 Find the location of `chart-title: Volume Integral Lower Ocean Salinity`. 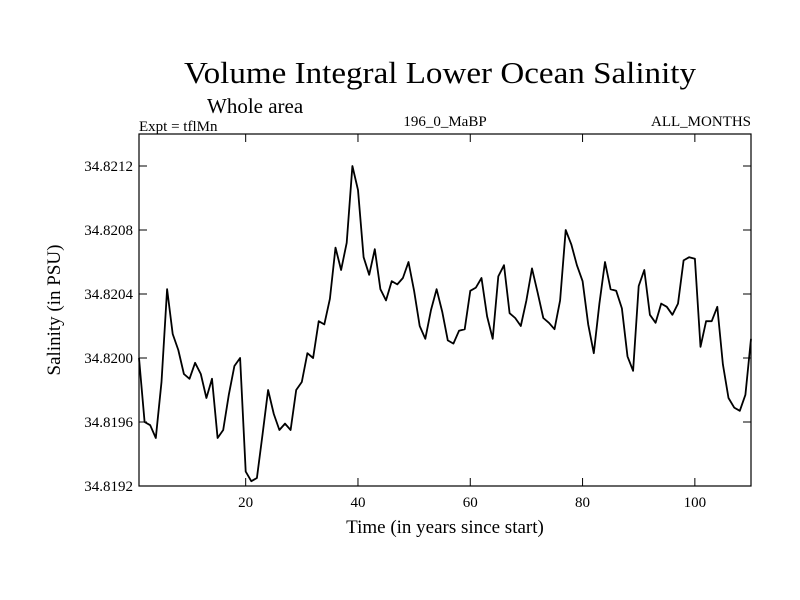

chart-title: Volume Integral Lower Ocean Salinity is located at coordinates (440, 72).